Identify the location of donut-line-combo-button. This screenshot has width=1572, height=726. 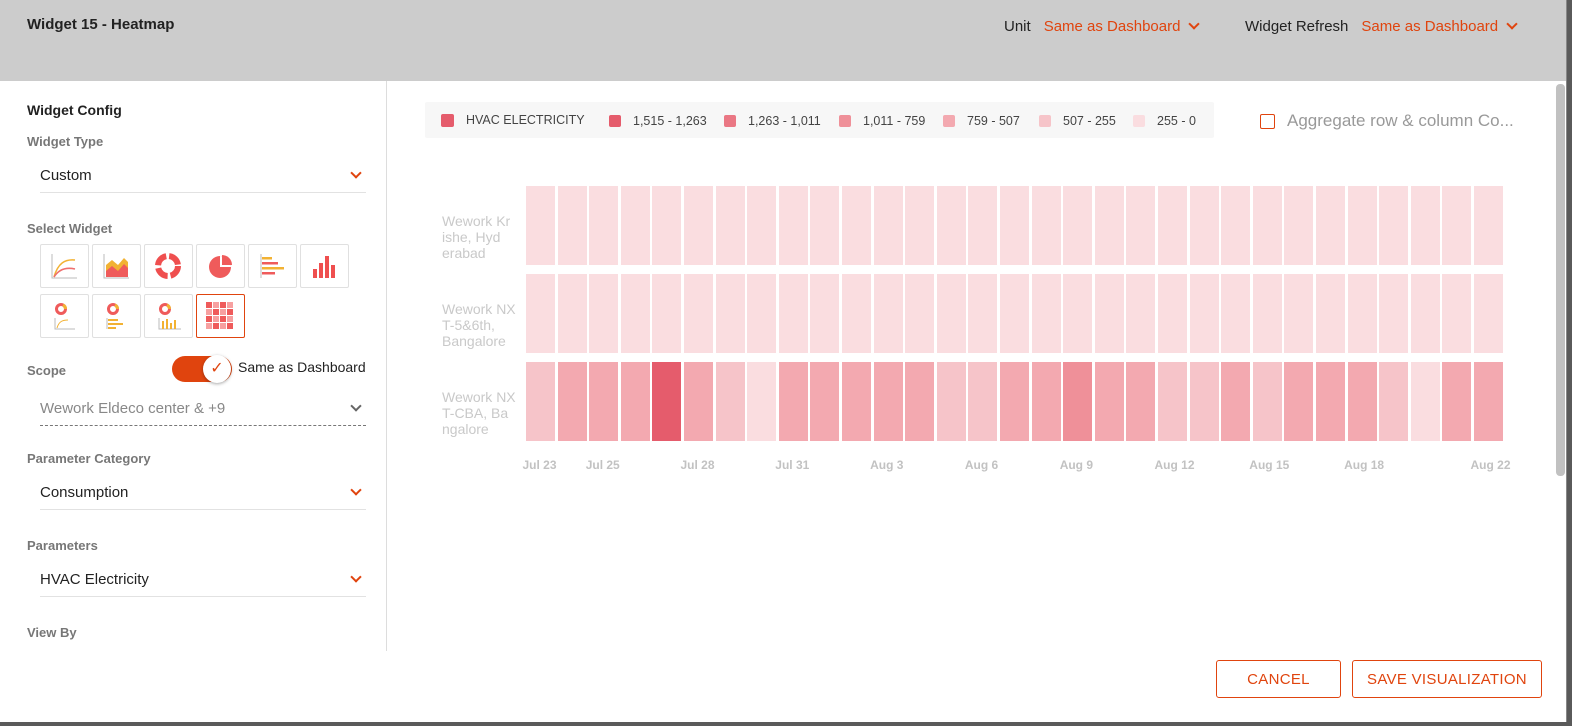
(64, 316).